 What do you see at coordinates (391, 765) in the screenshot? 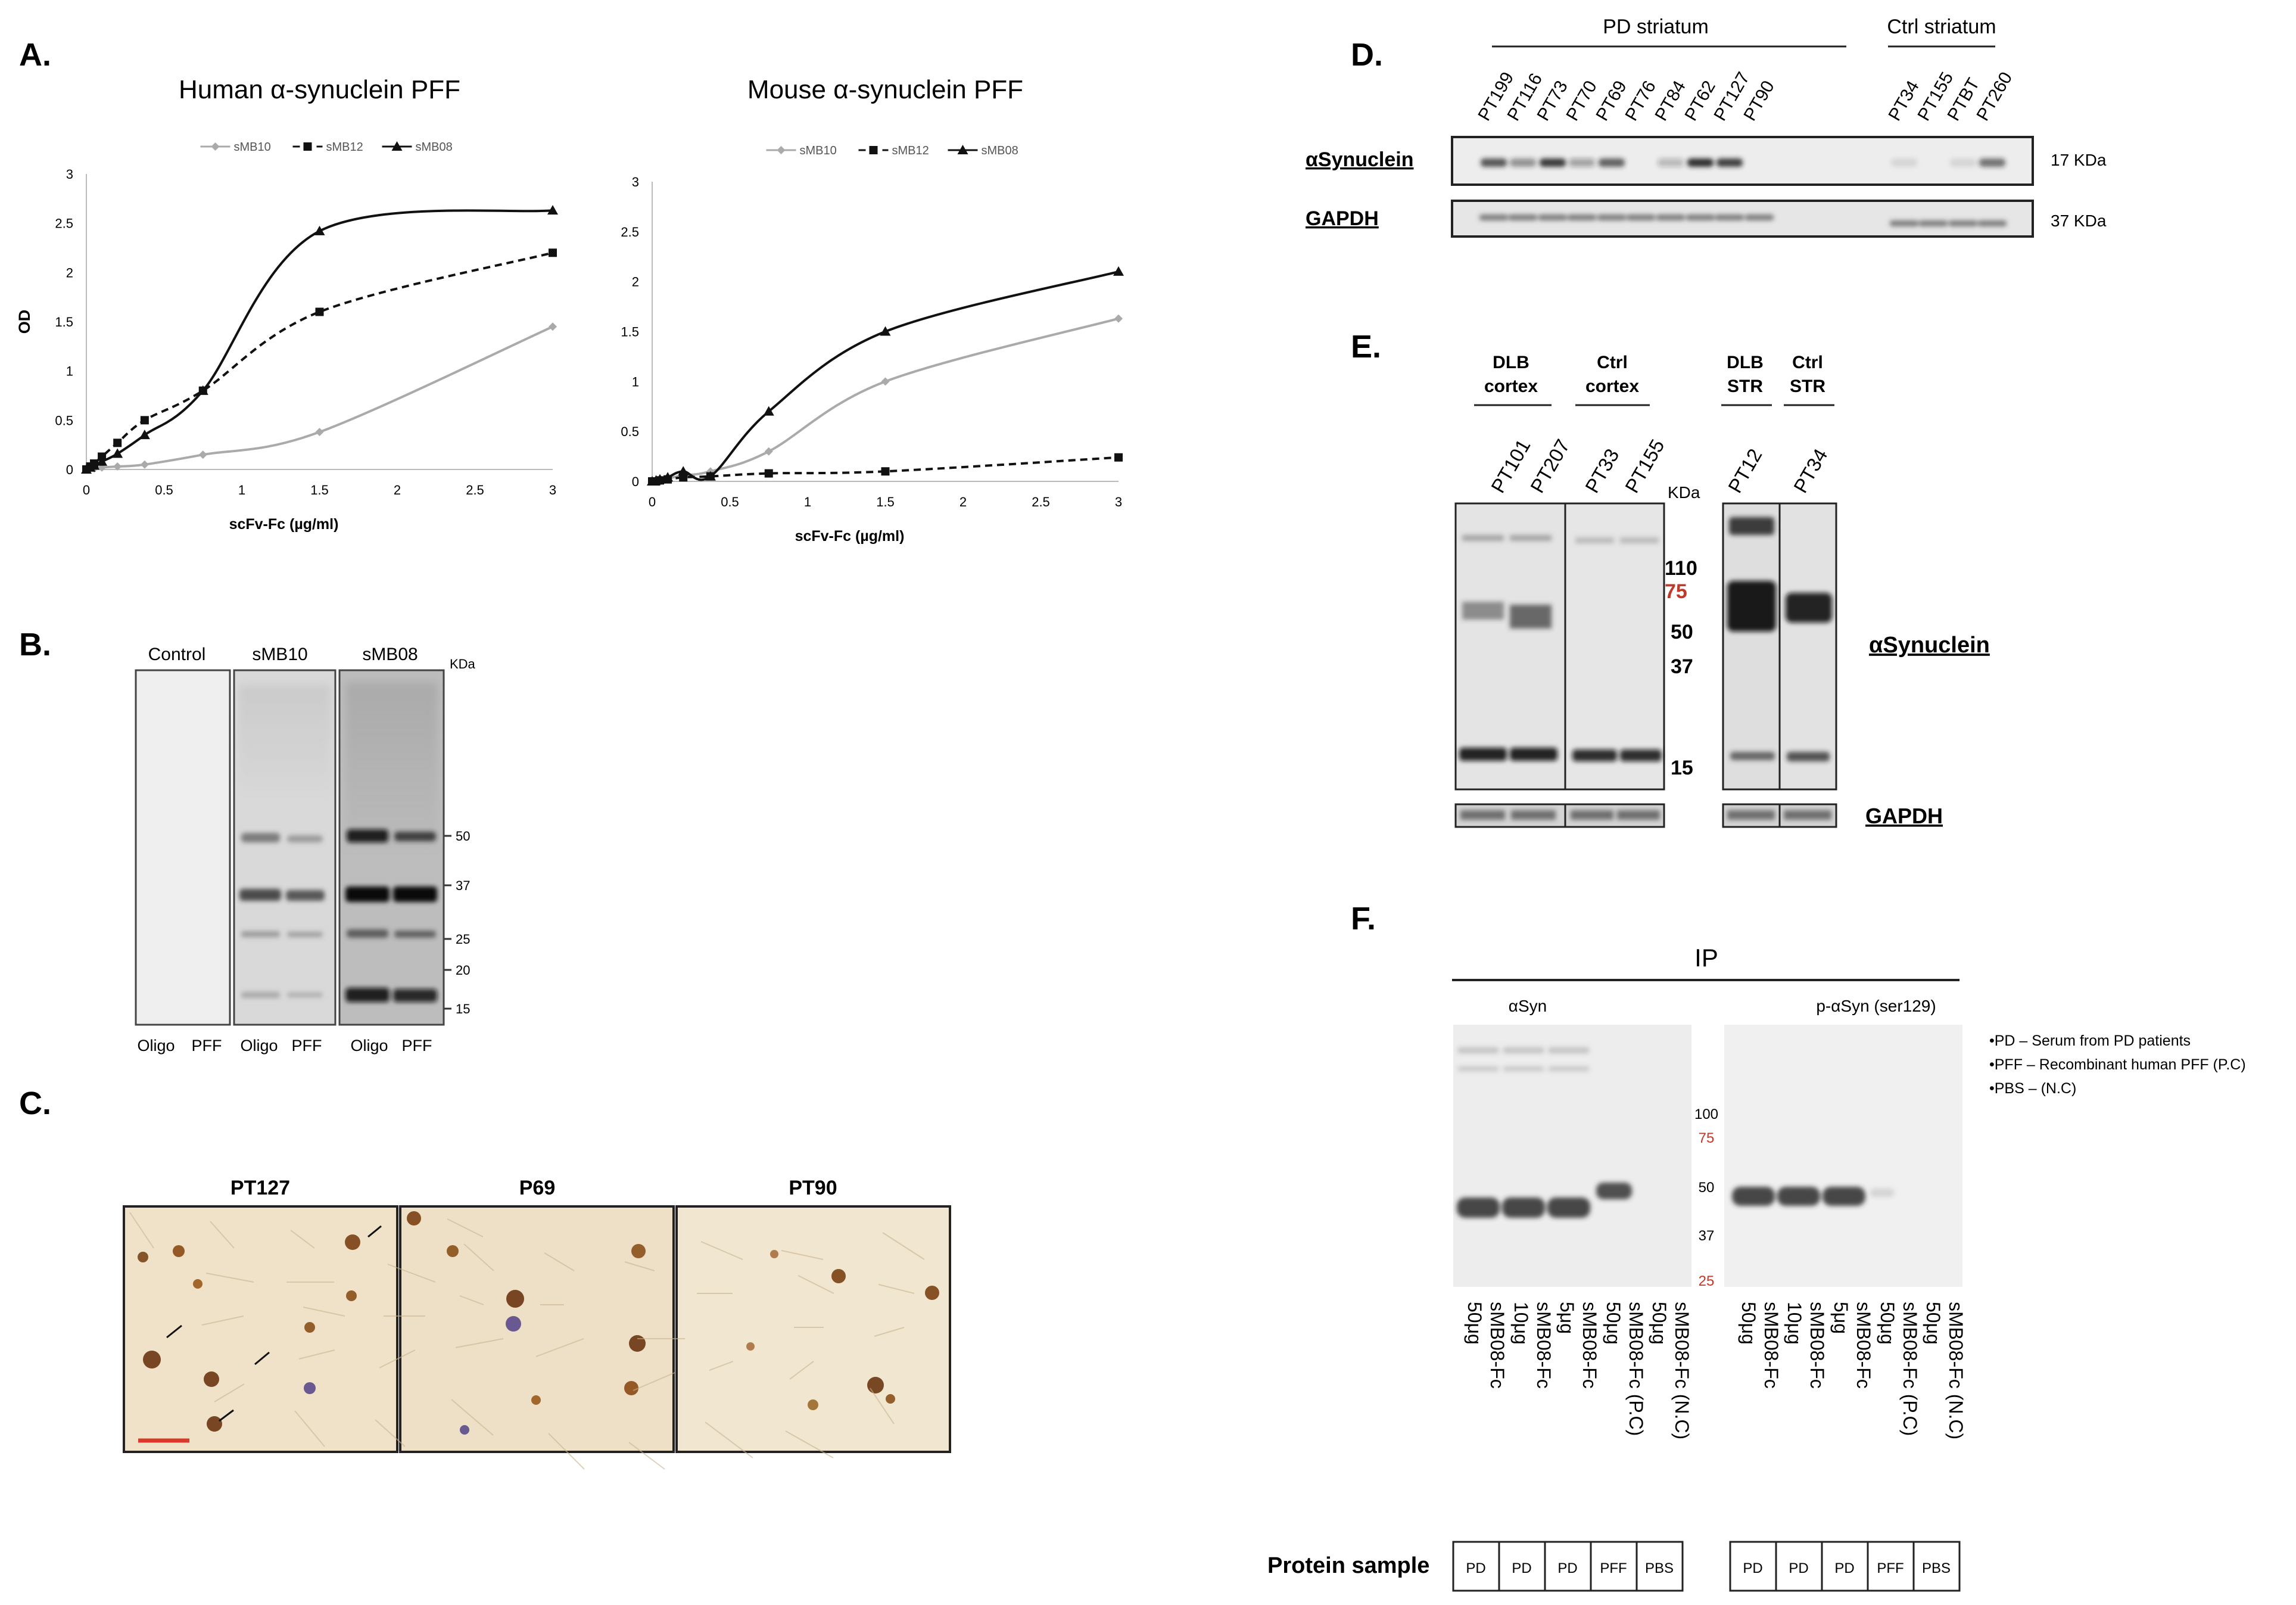
I see `smear` at bounding box center [391, 765].